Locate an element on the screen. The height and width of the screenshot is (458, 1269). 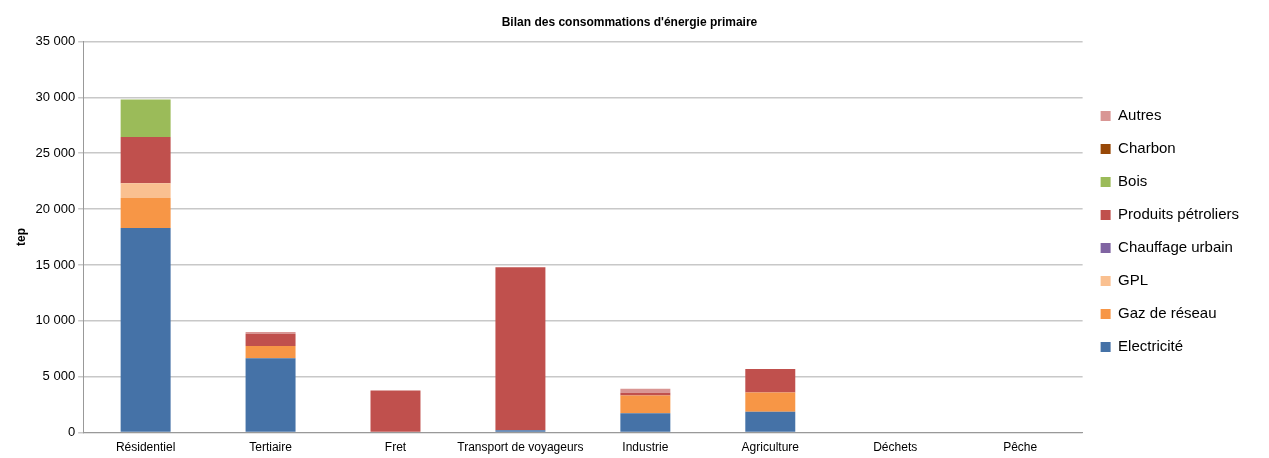
legend-label: Gaz de réseau is located at coordinates (1167, 313).